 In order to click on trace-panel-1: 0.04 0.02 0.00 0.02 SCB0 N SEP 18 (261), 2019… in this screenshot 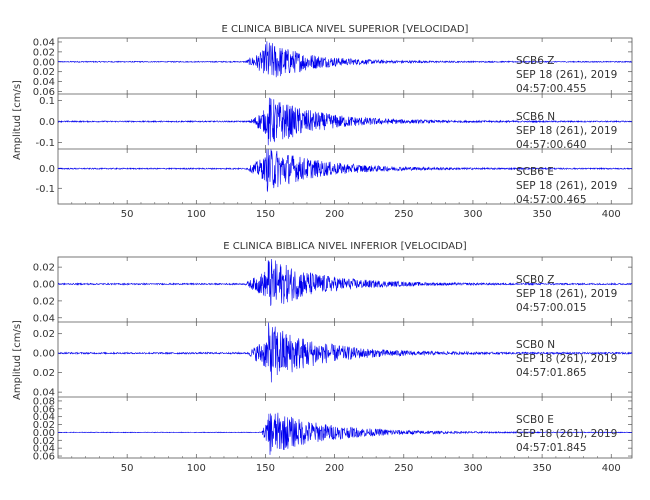, I will do `click(333, 360)`.